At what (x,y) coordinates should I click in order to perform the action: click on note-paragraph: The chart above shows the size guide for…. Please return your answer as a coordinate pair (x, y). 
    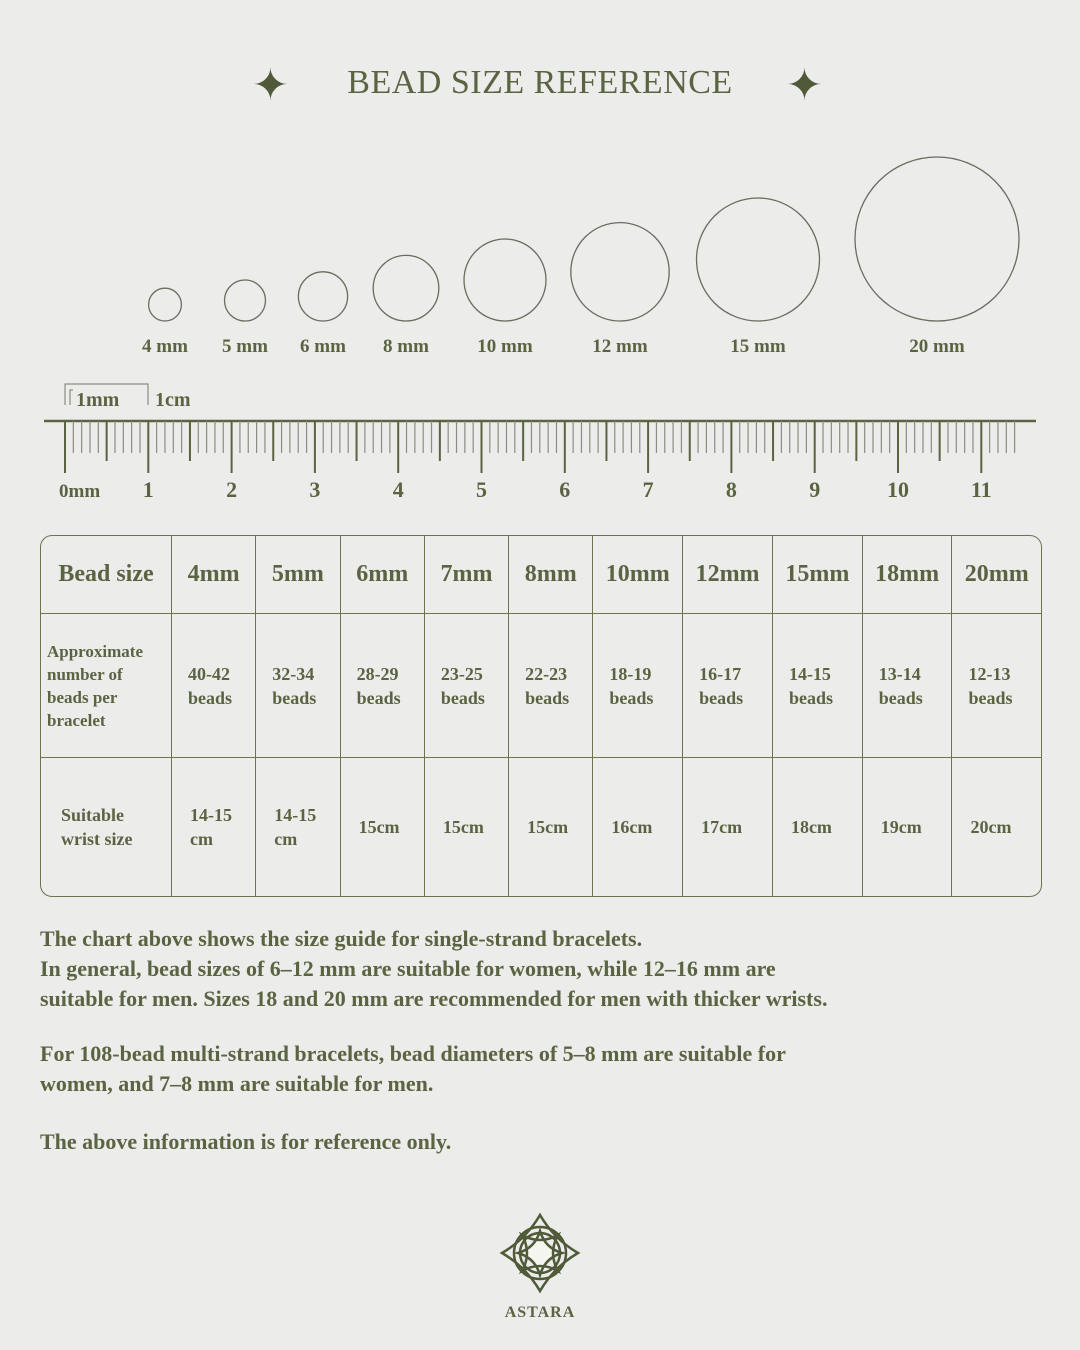
    Looking at the image, I should click on (434, 968).